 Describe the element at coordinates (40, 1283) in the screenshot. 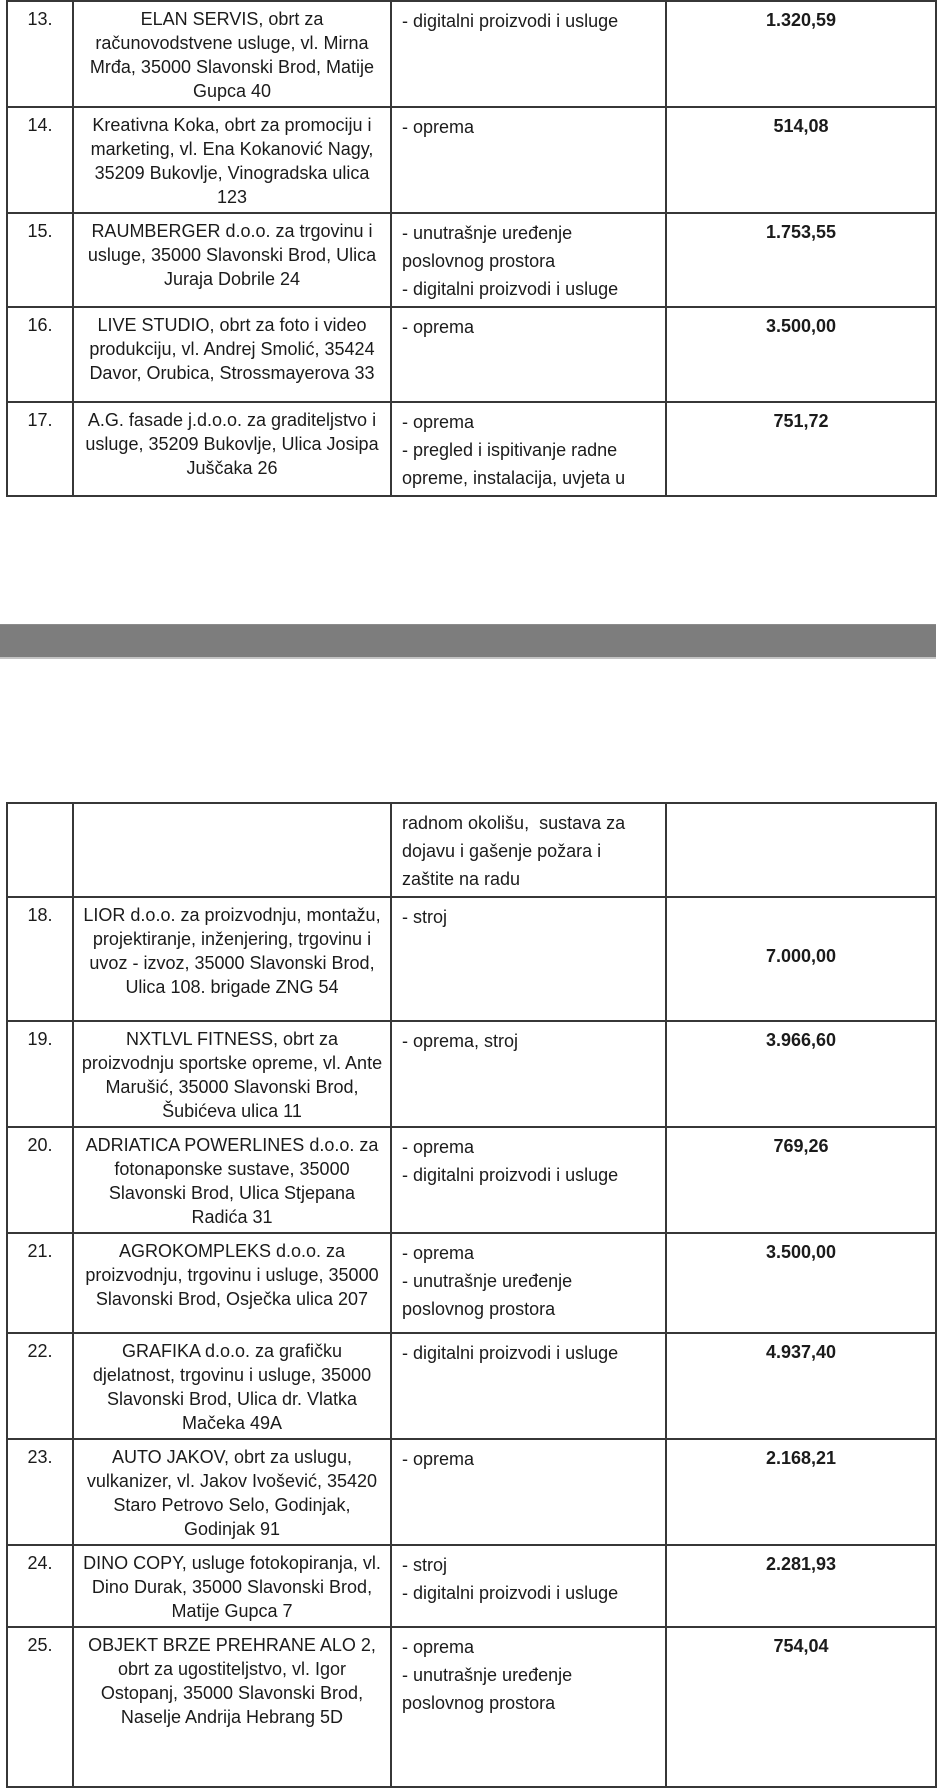

I see `row-number-cell: 21.` at that location.